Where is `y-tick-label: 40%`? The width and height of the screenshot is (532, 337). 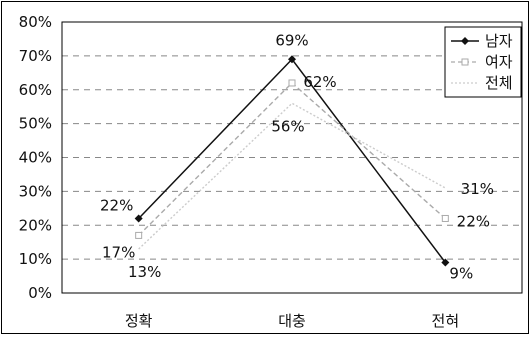
y-tick-label: 40% is located at coordinates (35, 158).